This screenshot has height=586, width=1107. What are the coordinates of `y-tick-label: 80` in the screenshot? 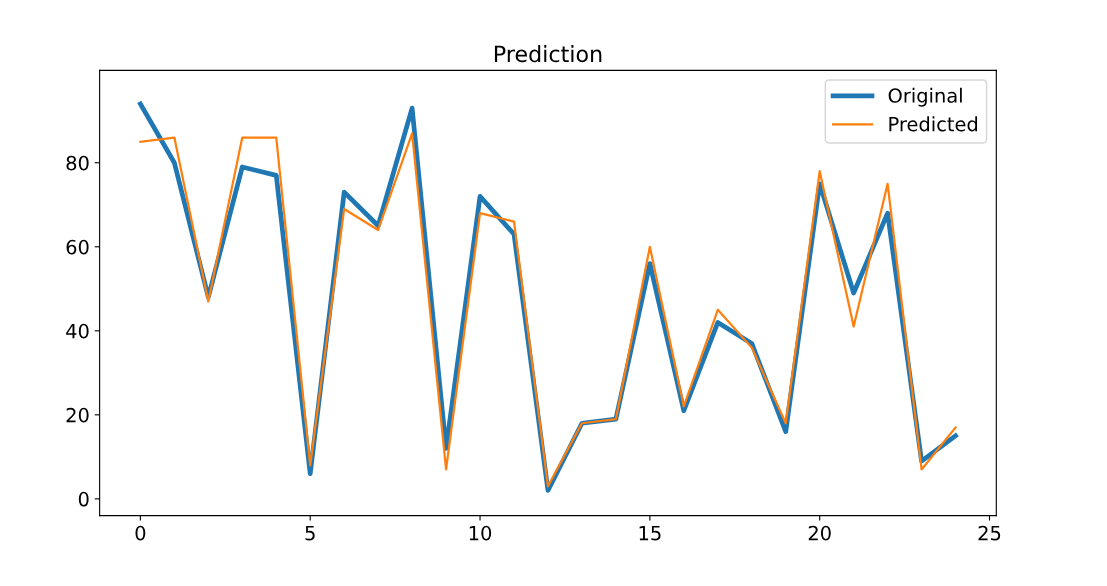 It's located at (77, 163).